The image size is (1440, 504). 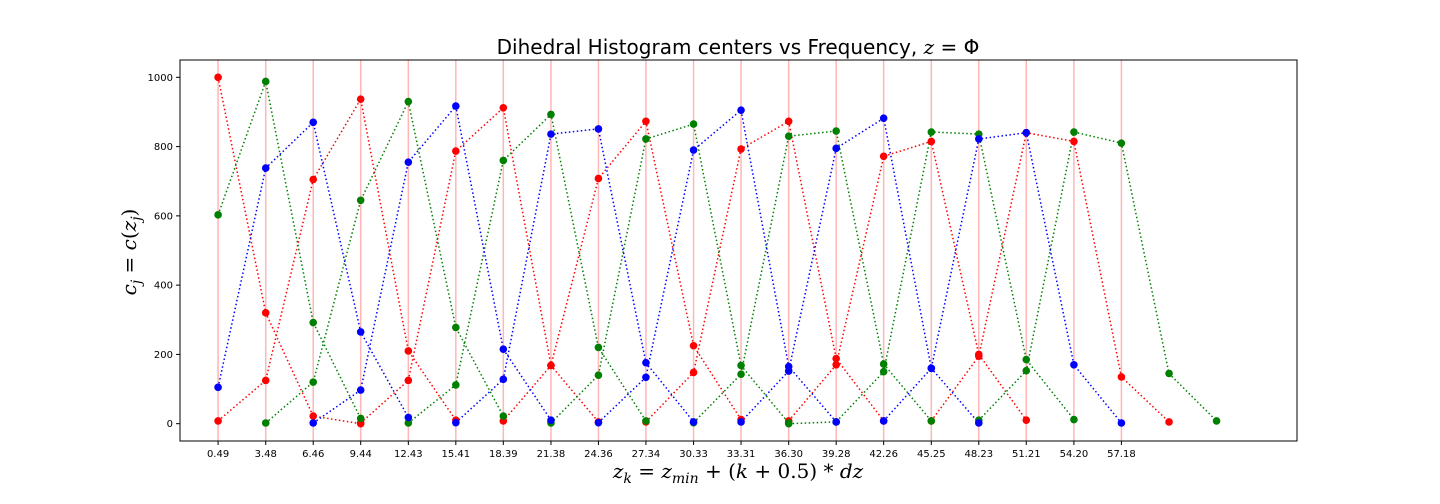 What do you see at coordinates (646, 454) in the screenshot?
I see `x-tick-label: 27.34` at bounding box center [646, 454].